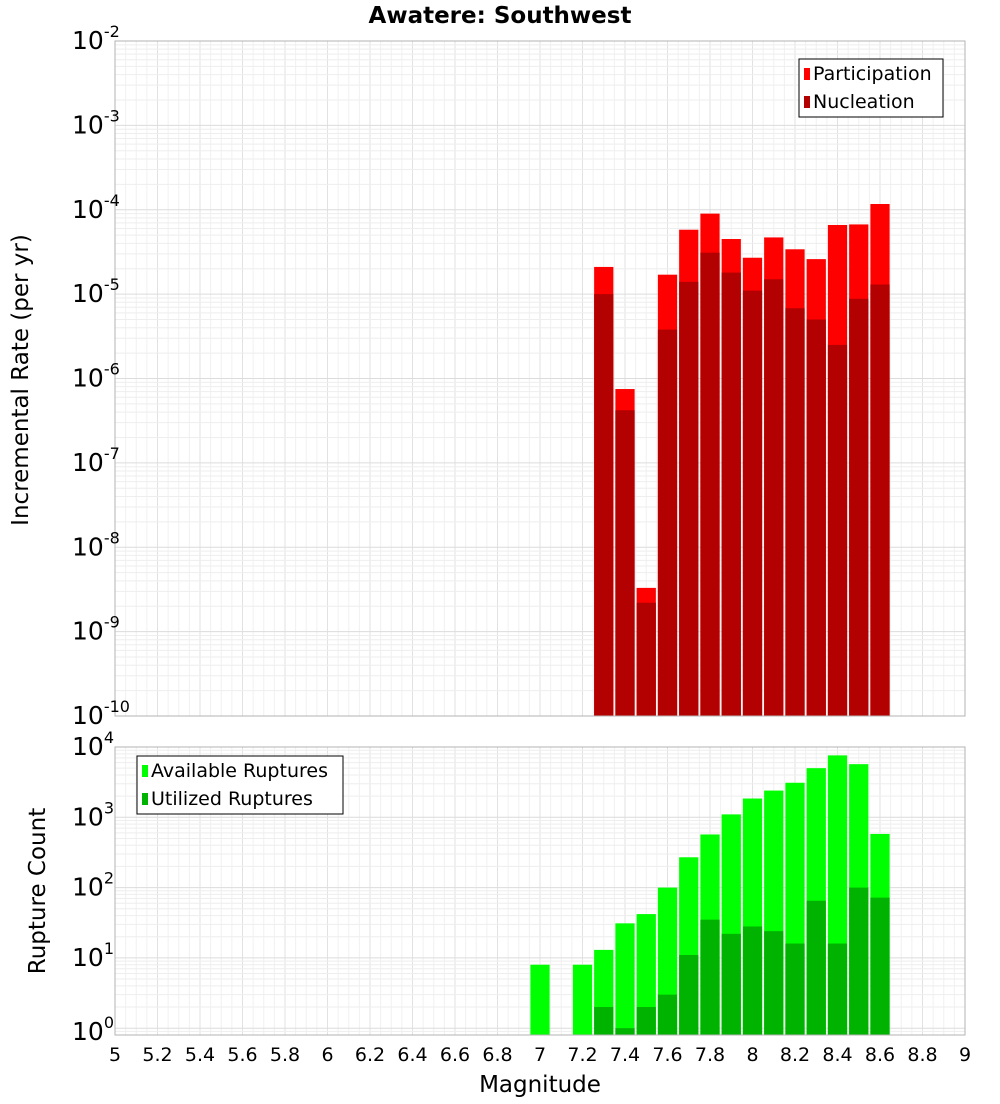  Describe the element at coordinates (157, 1055) in the screenshot. I see `x-tick-label: 5.2` at that location.